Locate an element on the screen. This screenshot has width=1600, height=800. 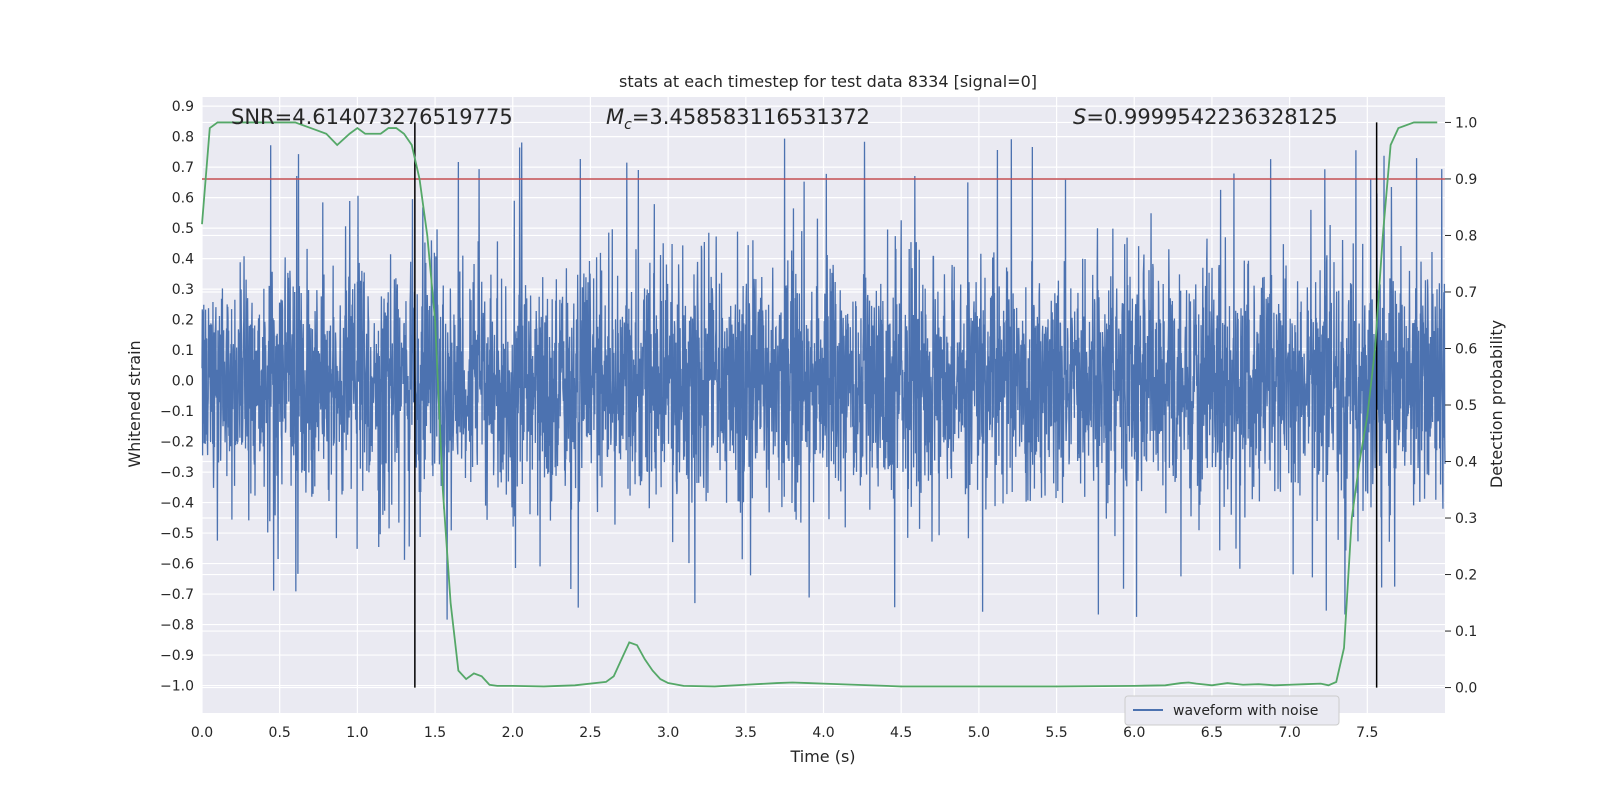
legend: waveform with noise is located at coordinates (1232, 710).